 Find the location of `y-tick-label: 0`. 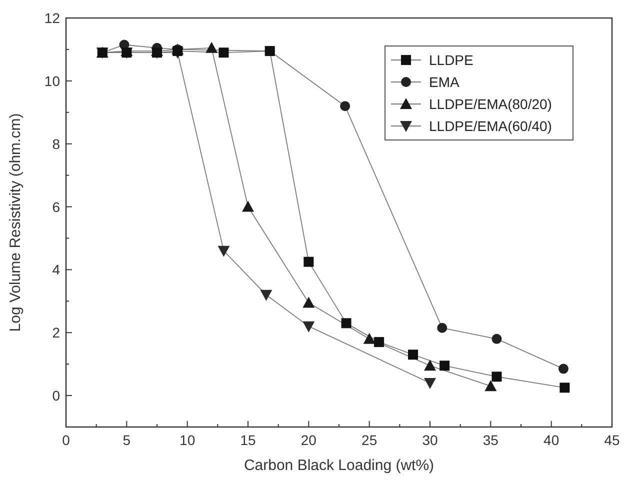

y-tick-label: 0 is located at coordinates (56, 396).